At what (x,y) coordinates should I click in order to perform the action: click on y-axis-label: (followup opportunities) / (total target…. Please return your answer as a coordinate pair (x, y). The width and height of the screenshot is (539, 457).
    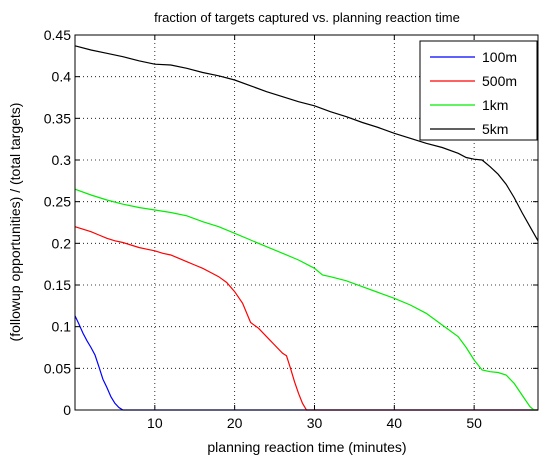
    Looking at the image, I should click on (15, 222).